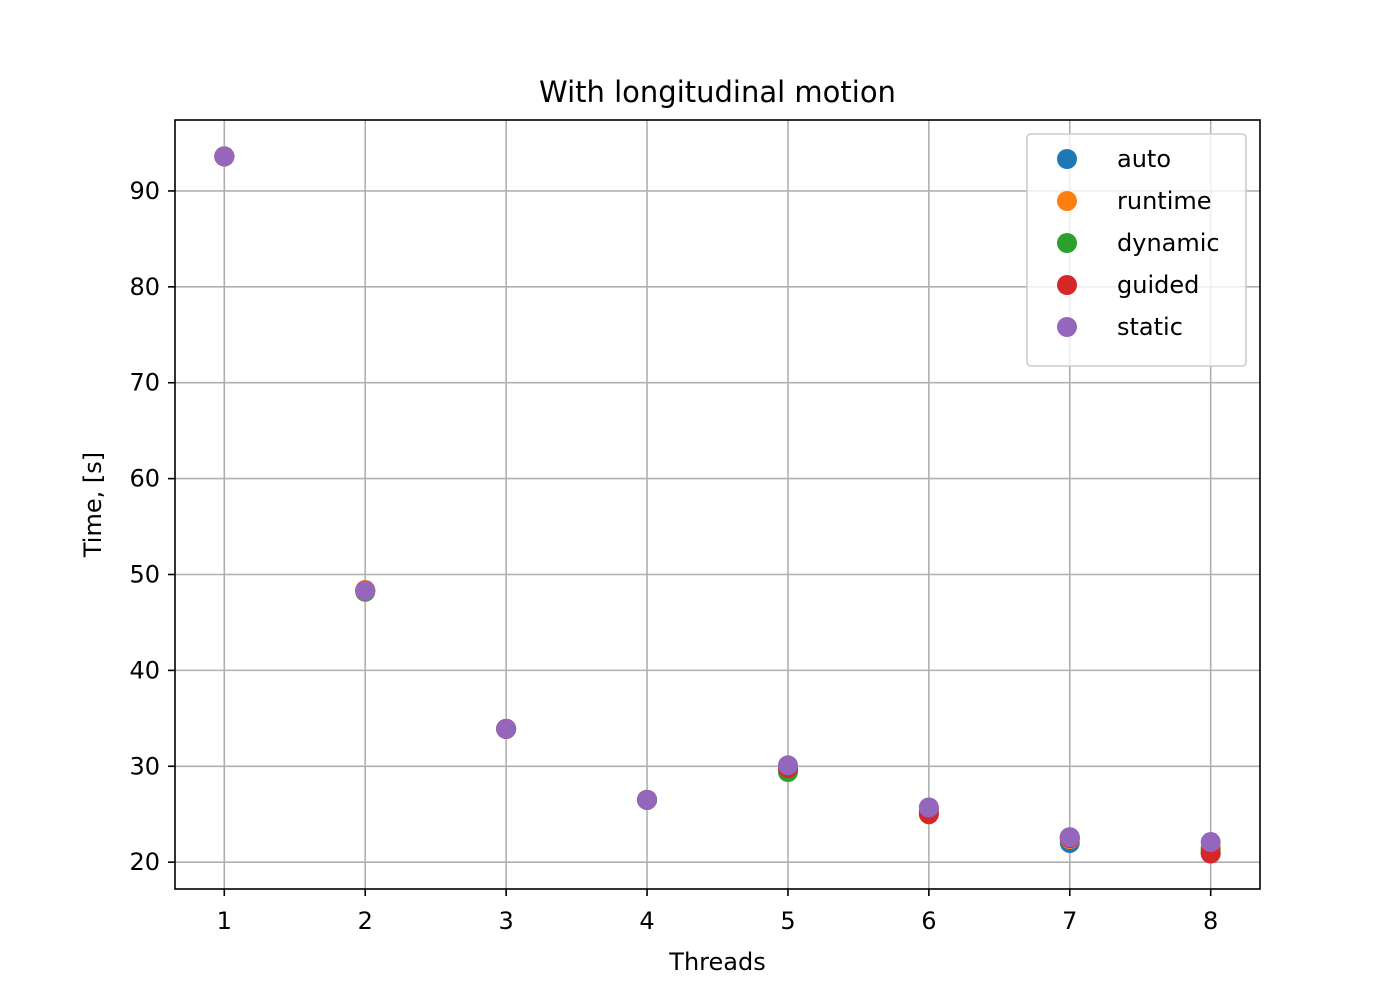  What do you see at coordinates (144, 862) in the screenshot?
I see `y-tick-label: 20` at bounding box center [144, 862].